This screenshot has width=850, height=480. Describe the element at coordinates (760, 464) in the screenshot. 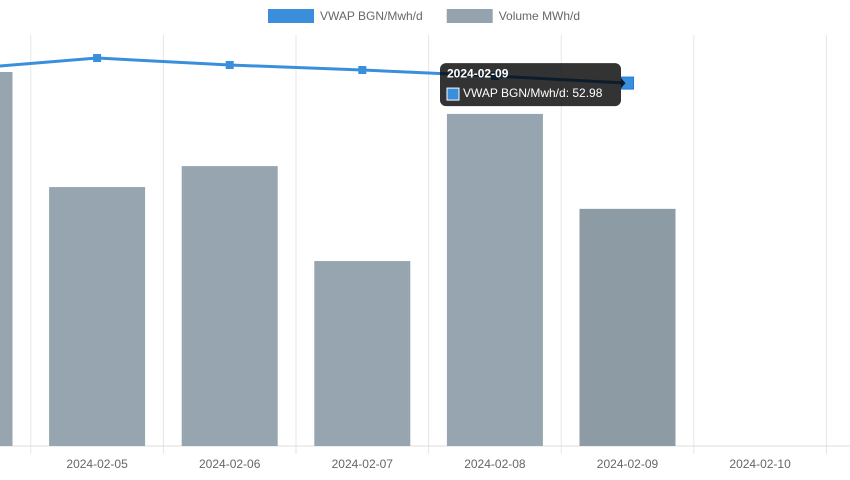

I see `x-tick-label: 2024-02-10` at that location.